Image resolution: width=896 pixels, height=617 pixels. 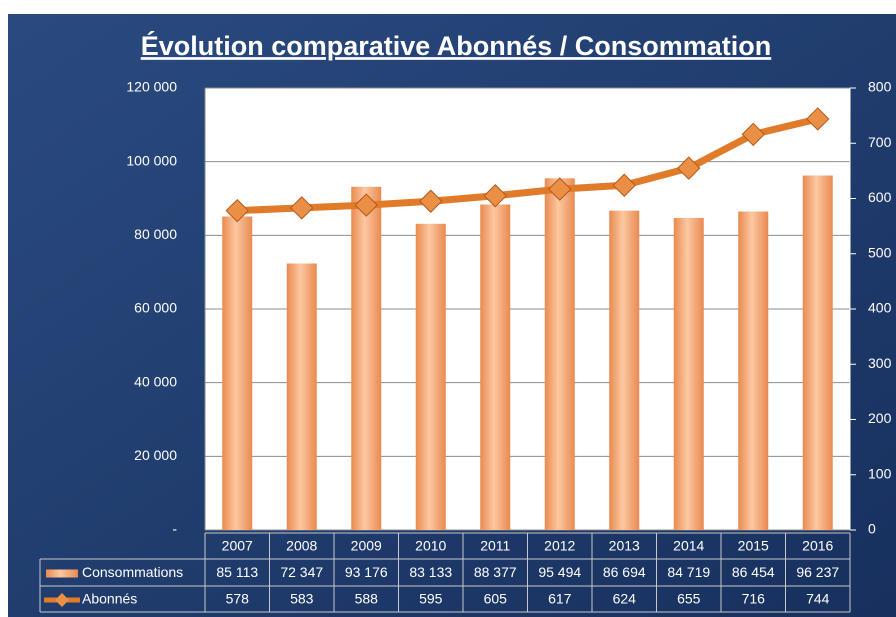 I want to click on table-value: 86 694, so click(x=624, y=572).